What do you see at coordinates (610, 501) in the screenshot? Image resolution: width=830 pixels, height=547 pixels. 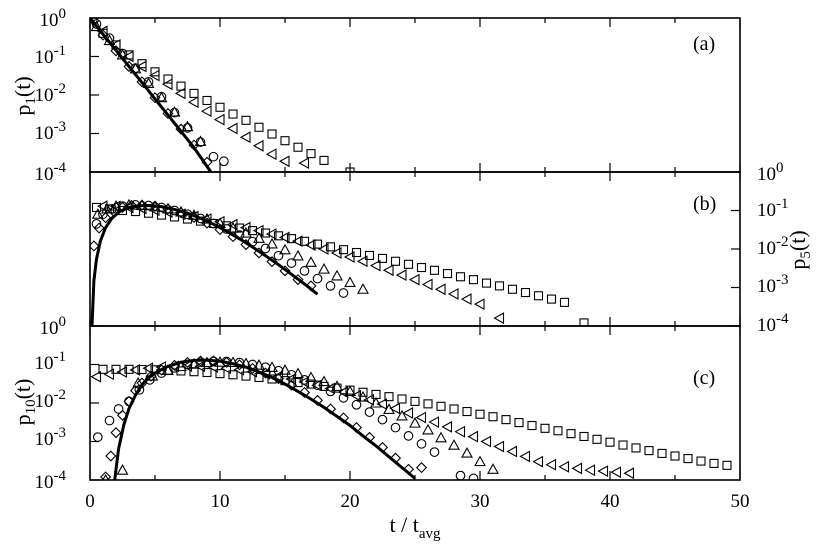 I see `x-tick-label: 40` at bounding box center [610, 501].